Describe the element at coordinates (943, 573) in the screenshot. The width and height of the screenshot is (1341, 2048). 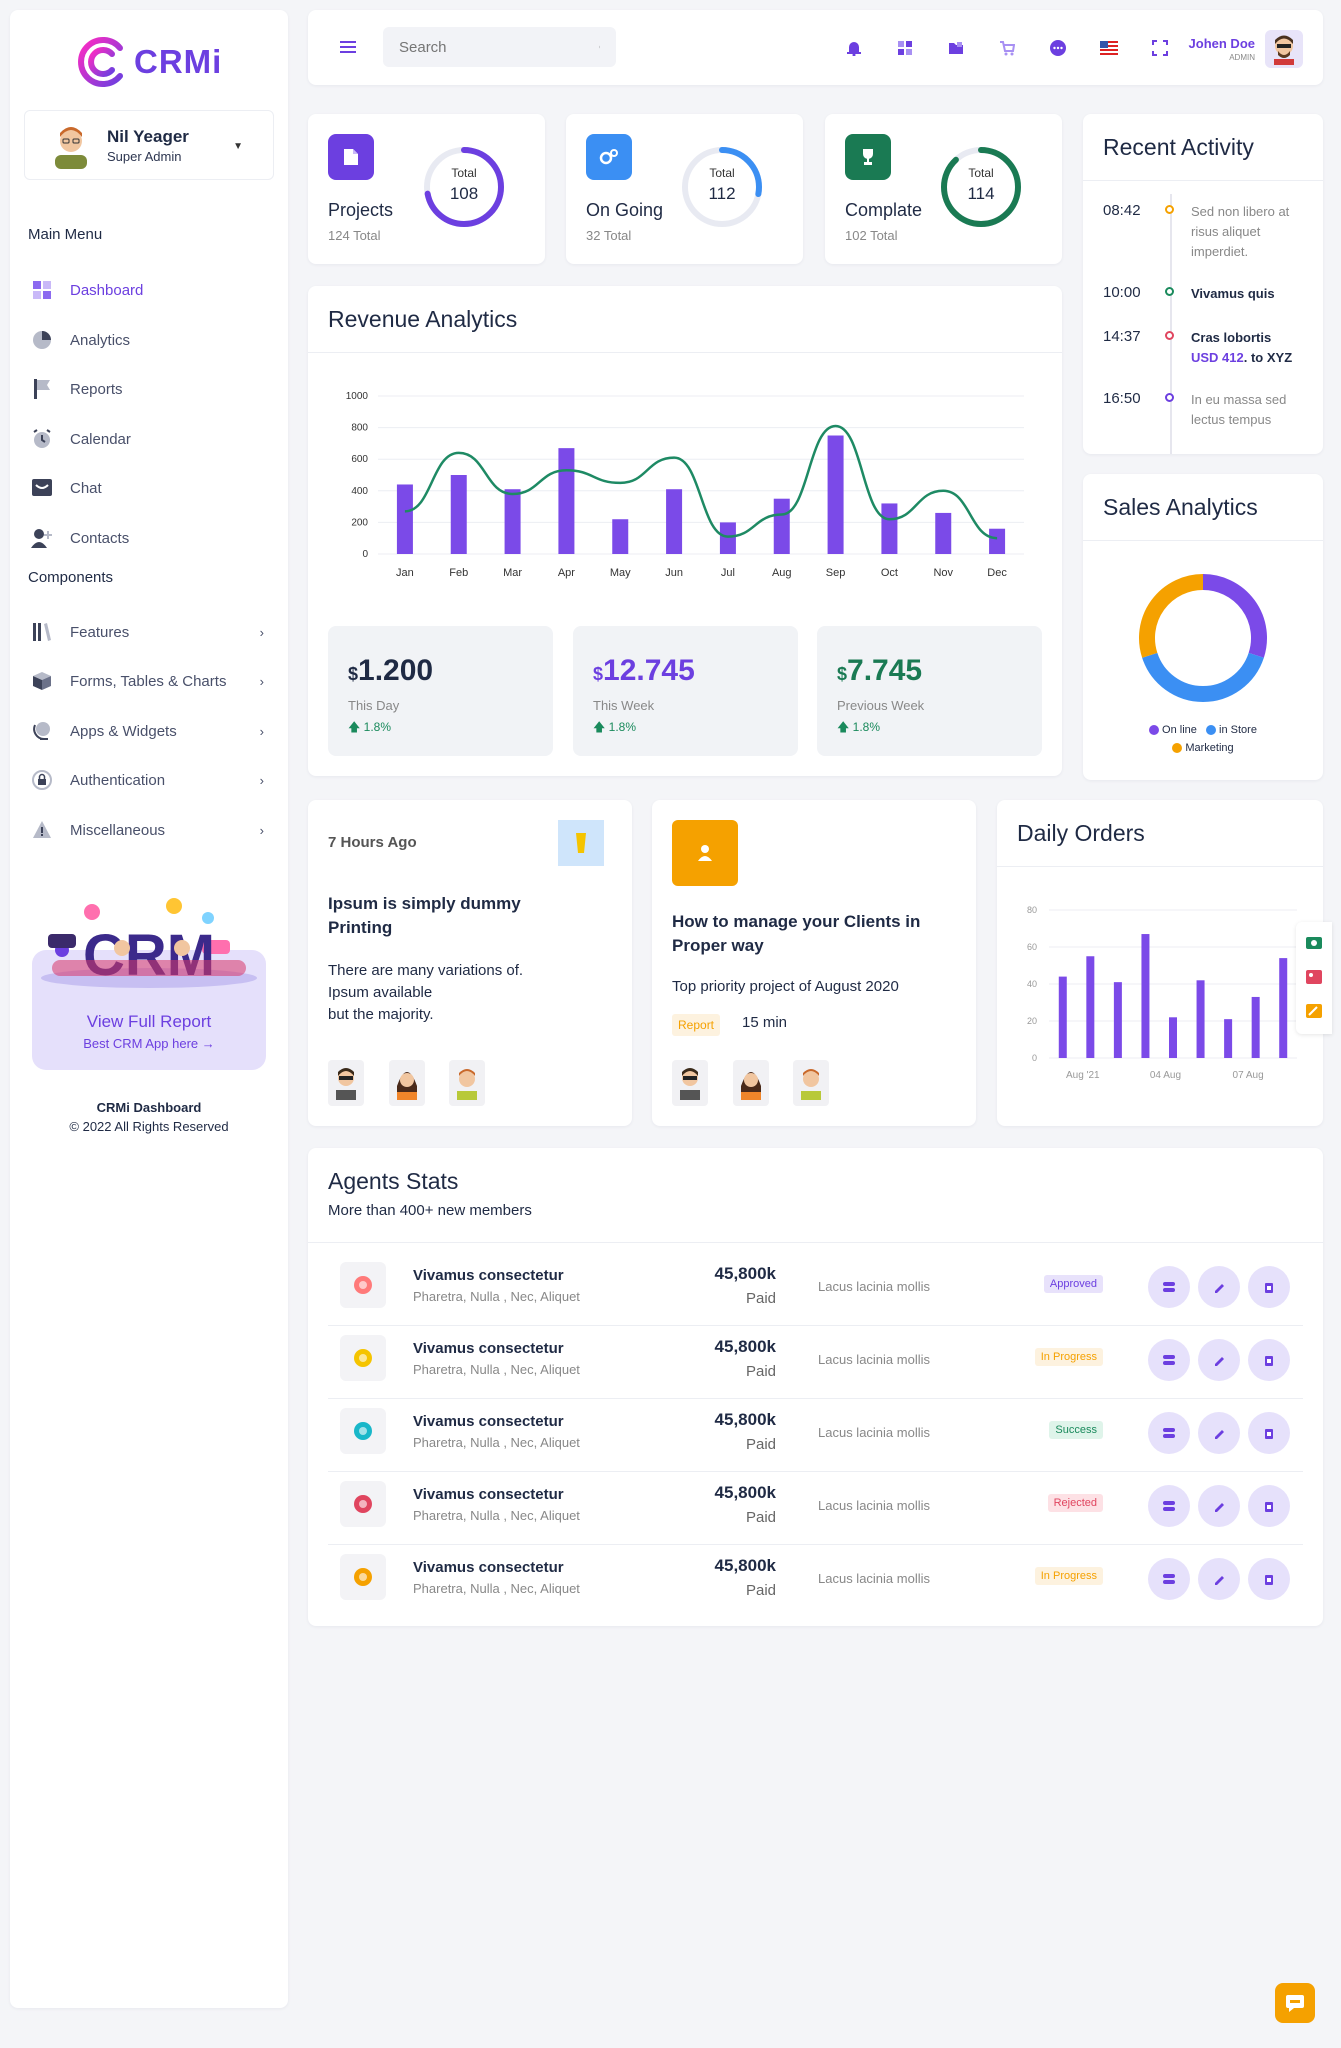
I see `x-tick-label: Nov` at that location.